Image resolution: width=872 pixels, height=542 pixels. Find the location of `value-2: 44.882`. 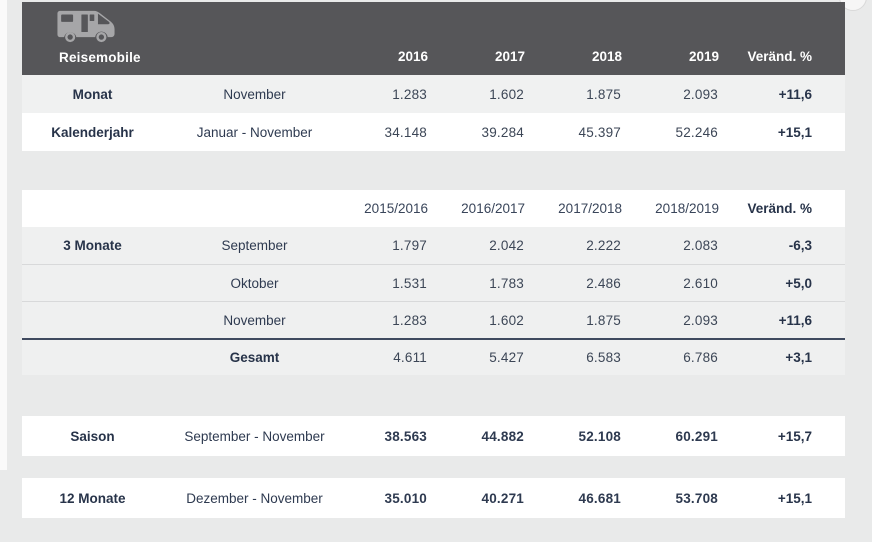

value-2: 44.882 is located at coordinates (502, 436).